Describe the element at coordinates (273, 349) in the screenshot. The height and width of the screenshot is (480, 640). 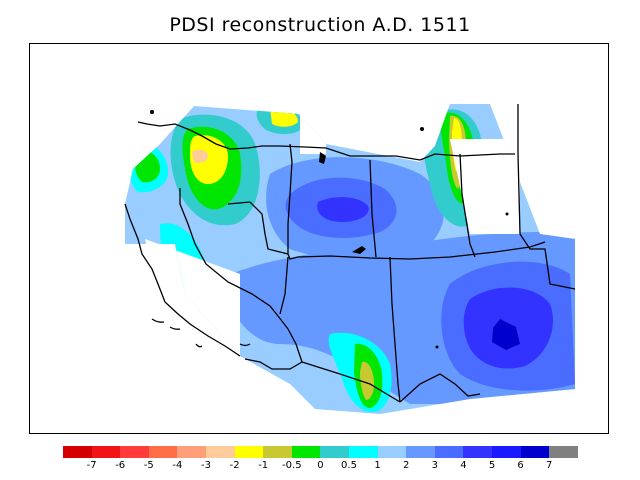
I see `border-mexico-west` at that location.